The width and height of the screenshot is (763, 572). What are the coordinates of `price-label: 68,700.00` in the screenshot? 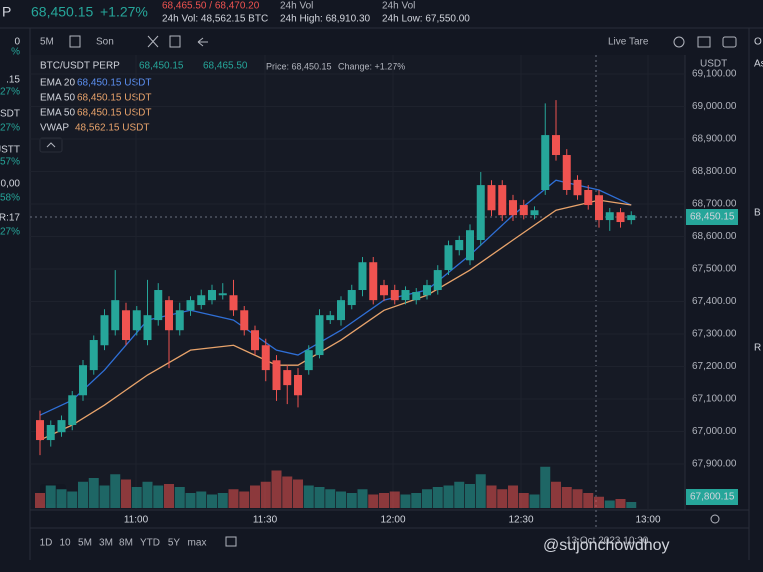 It's located at (714, 204).